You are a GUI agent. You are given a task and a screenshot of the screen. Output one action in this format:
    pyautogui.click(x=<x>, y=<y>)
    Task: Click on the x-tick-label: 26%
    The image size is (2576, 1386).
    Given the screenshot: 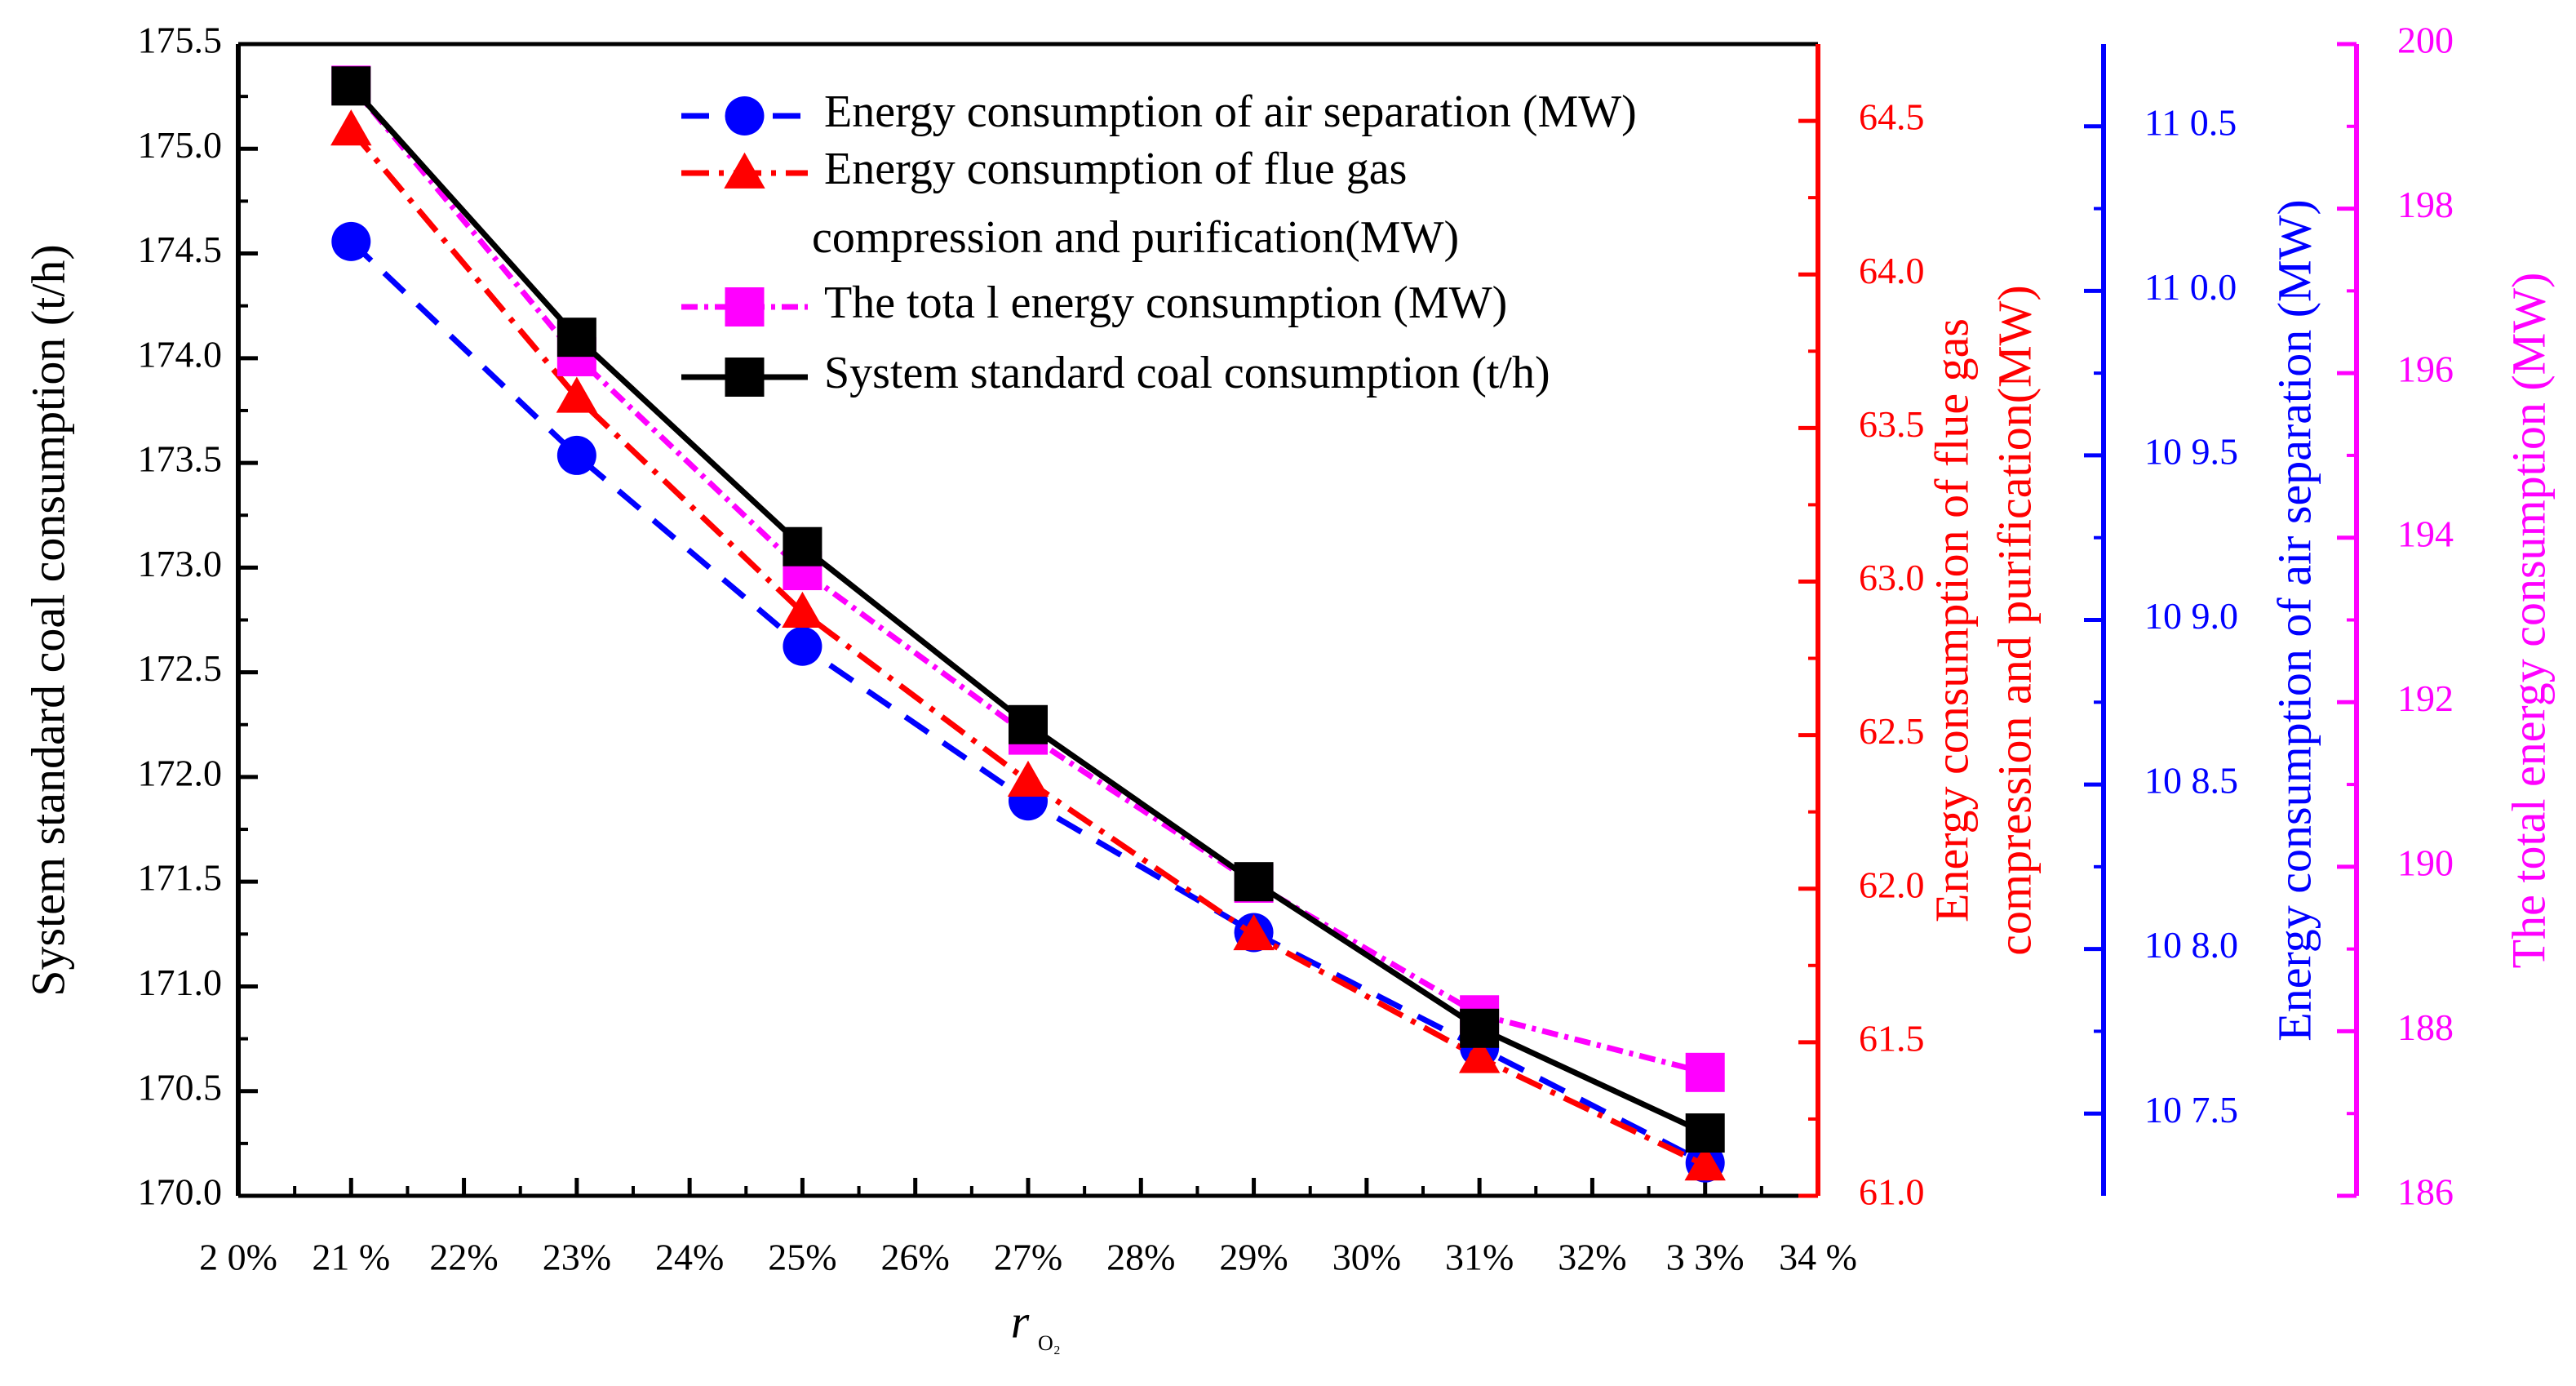 What is the action you would take?
    pyautogui.click(x=916, y=1257)
    